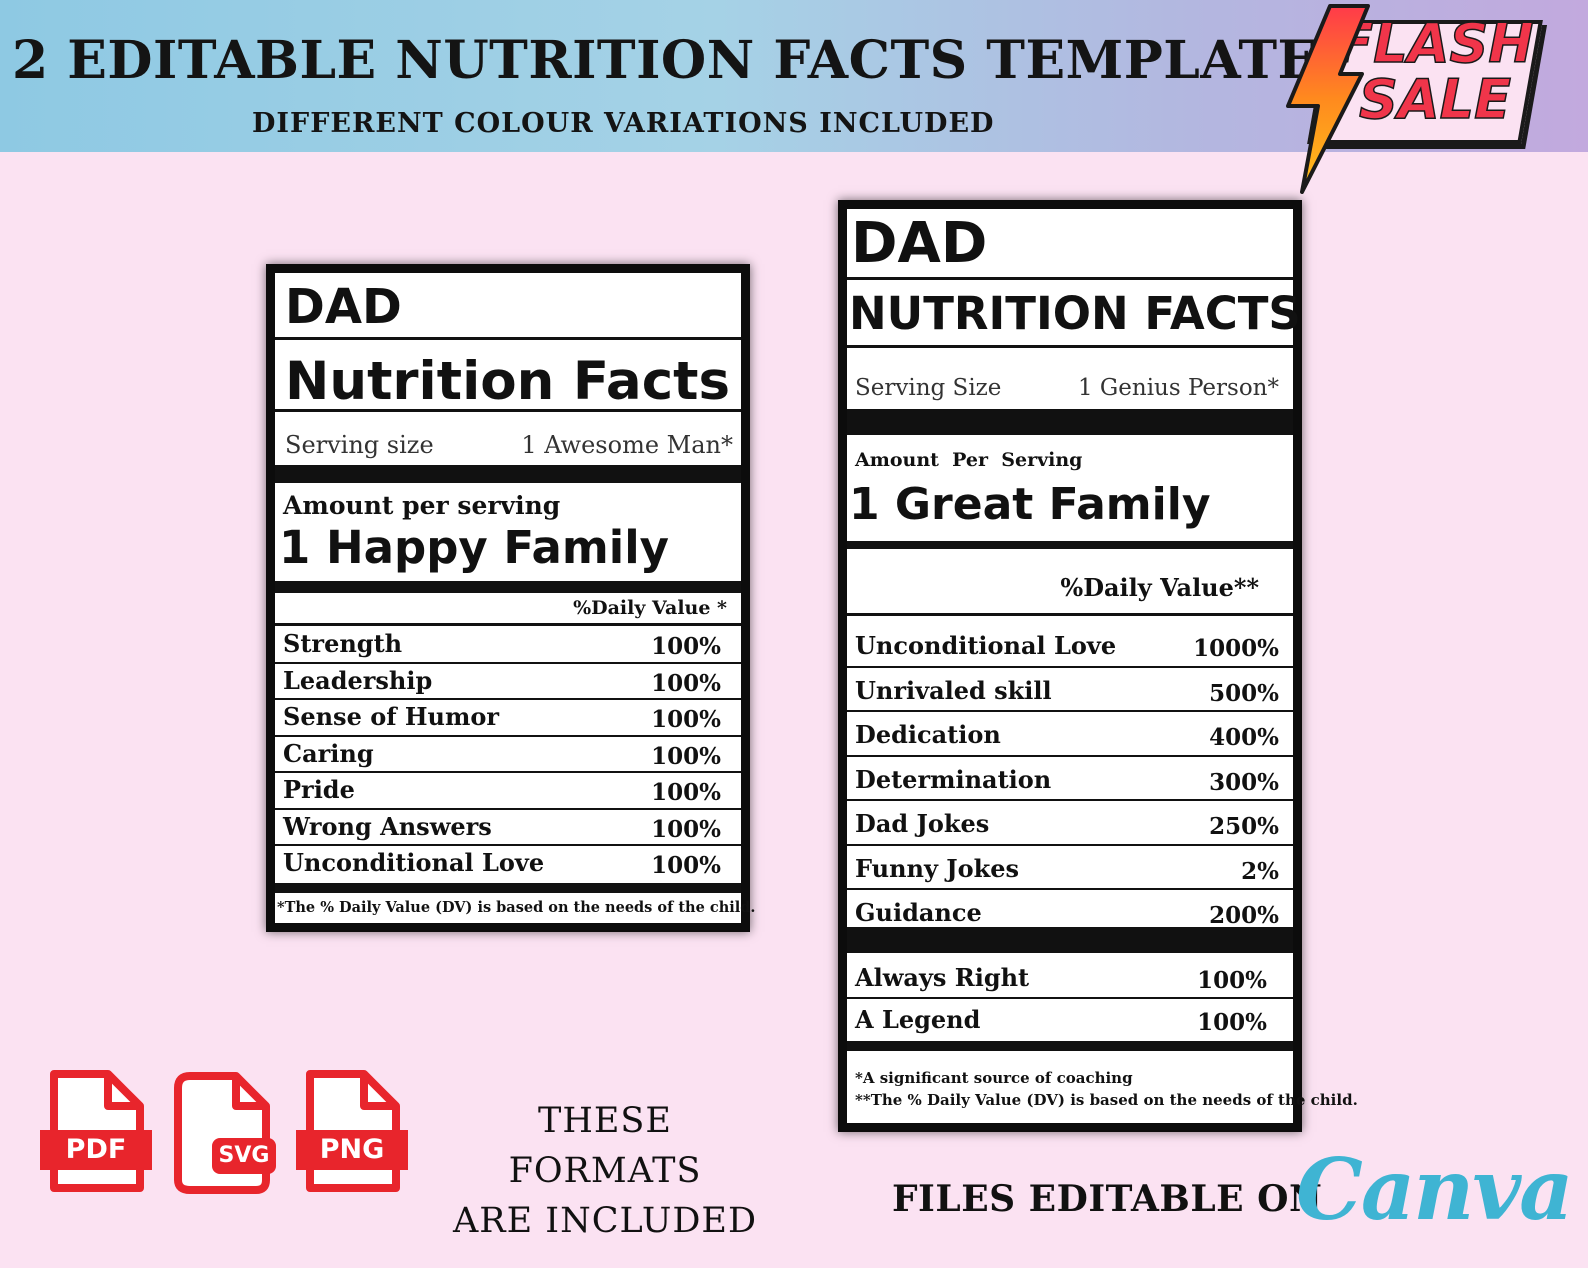 Image resolution: width=1588 pixels, height=1268 pixels. Describe the element at coordinates (508, 791) in the screenshot. I see `nutrient-row: Pride 100%` at that location.